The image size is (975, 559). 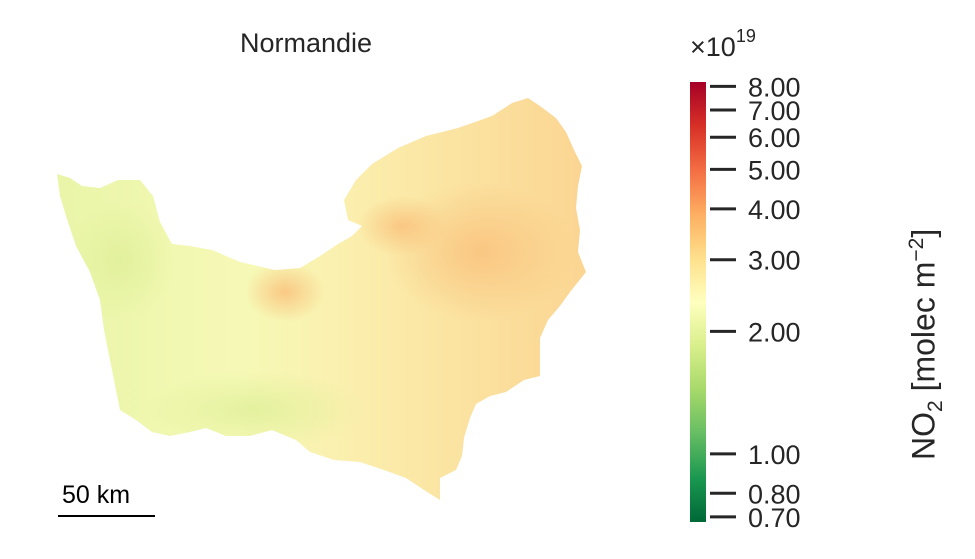 I want to click on label-units-close: ], so click(x=923, y=233).